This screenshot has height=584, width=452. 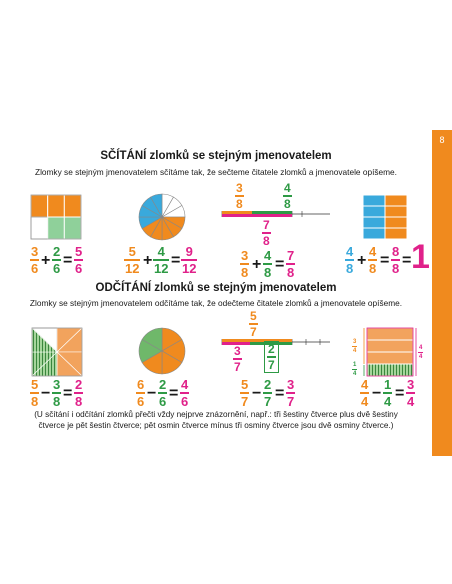 I want to click on subtraction-heading: ODČÍTÁNÍ zlomků se stejným jmenovatelem, so click(x=216, y=288).